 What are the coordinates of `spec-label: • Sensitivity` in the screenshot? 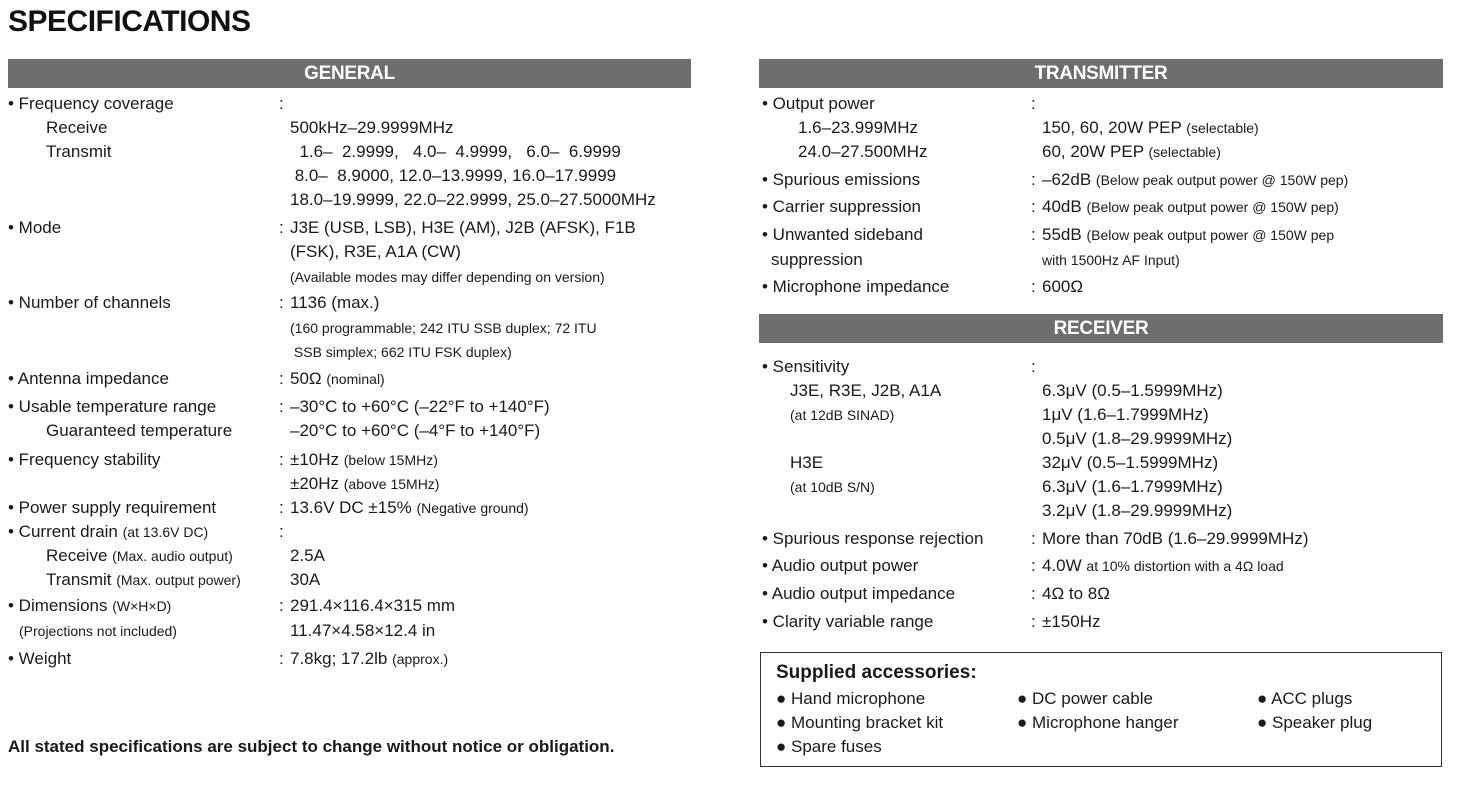 It's located at (805, 367).